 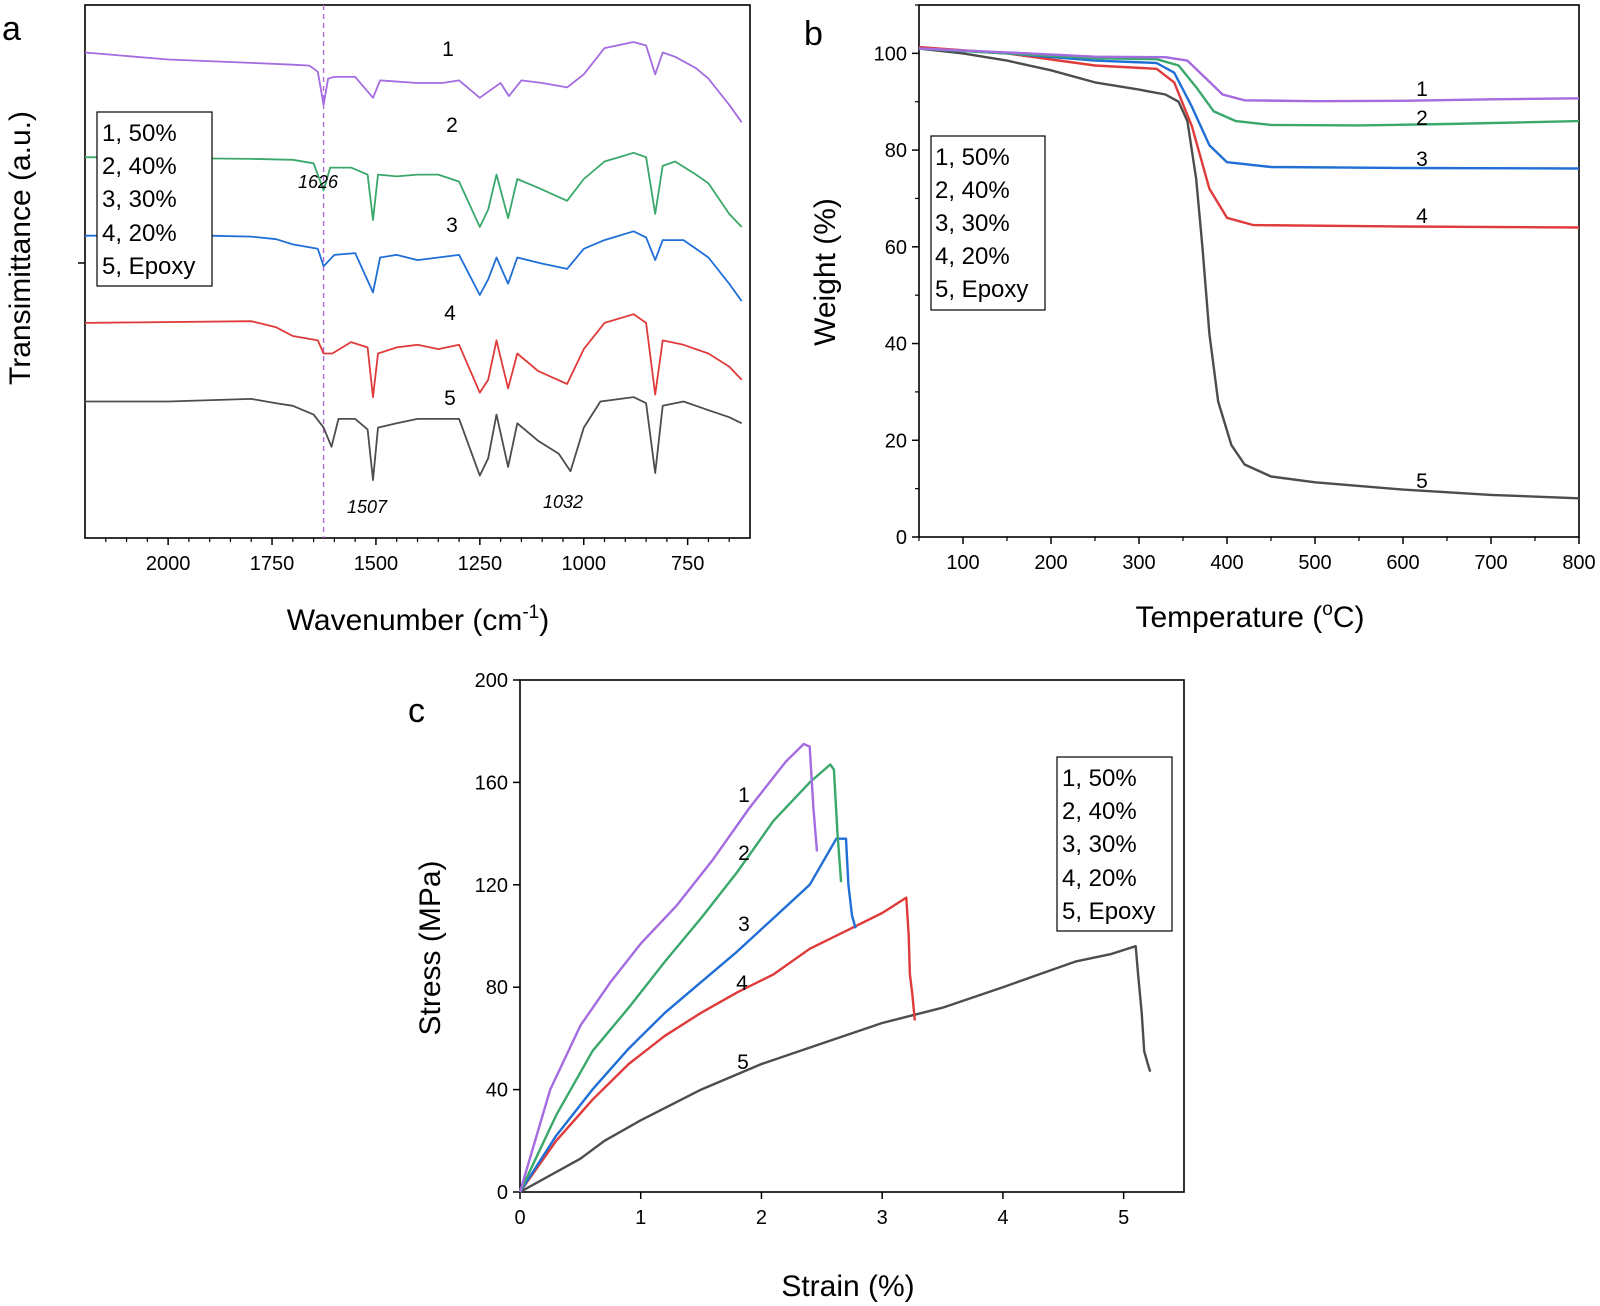 I want to click on curve-labels-c: 1 2 3 4 5, so click(x=743, y=929).